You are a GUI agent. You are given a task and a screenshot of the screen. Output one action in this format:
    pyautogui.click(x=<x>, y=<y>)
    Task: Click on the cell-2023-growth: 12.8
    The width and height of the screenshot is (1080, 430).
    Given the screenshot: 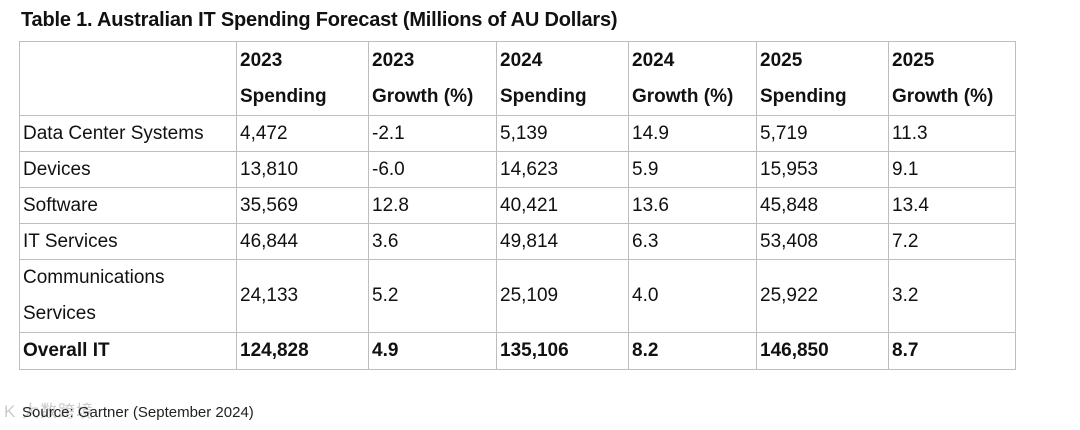 What is the action you would take?
    pyautogui.click(x=432, y=205)
    